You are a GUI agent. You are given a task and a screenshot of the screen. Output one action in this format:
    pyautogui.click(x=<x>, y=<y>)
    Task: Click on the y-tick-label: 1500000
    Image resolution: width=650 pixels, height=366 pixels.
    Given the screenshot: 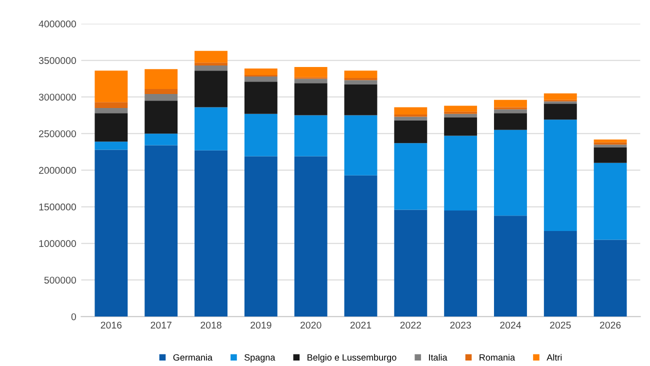 What is the action you would take?
    pyautogui.click(x=57, y=207)
    